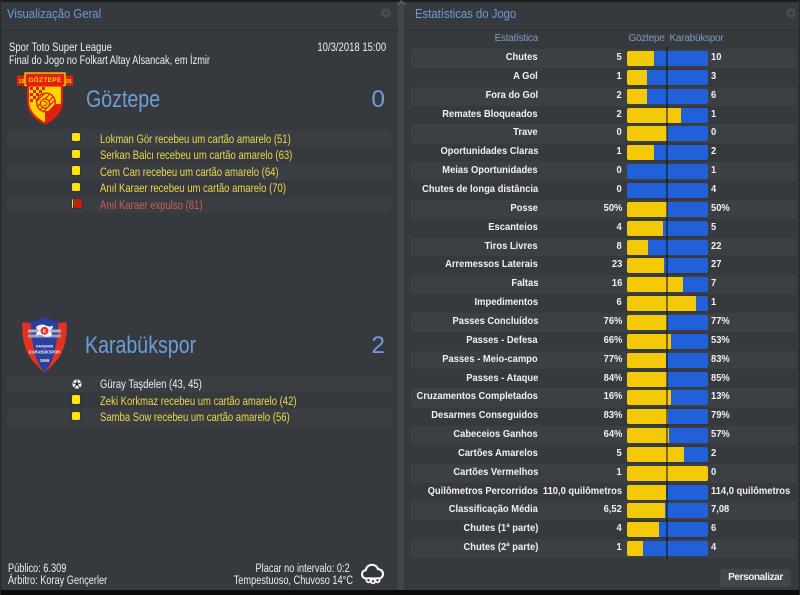  Describe the element at coordinates (68, 82) in the screenshot. I see `svg-text: 25` at that location.